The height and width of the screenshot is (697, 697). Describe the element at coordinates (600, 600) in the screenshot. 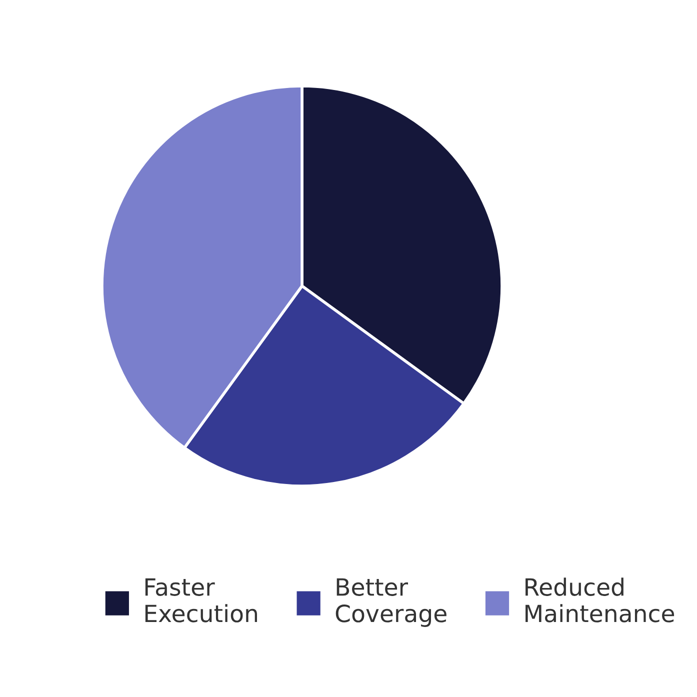

I see `legend-label: Reduced Maintenance` at that location.